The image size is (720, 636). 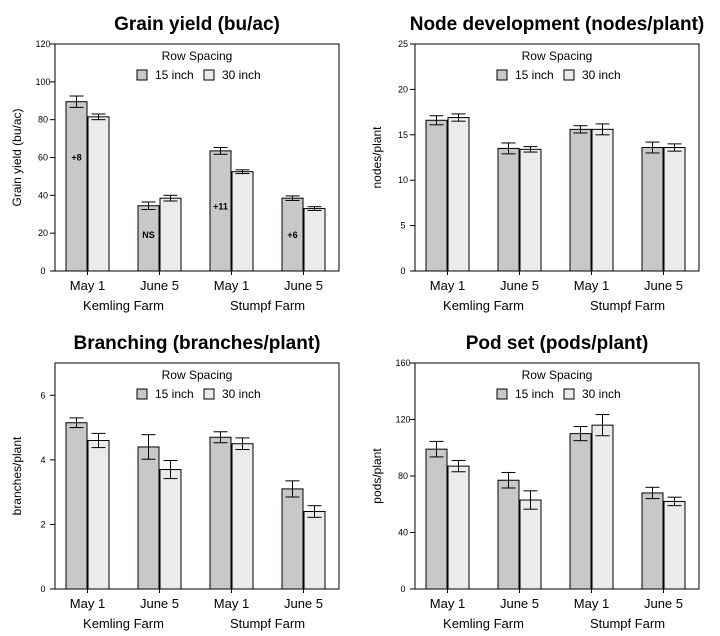 What do you see at coordinates (241, 75) in the screenshot?
I see `legend-label: 30 inch` at bounding box center [241, 75].